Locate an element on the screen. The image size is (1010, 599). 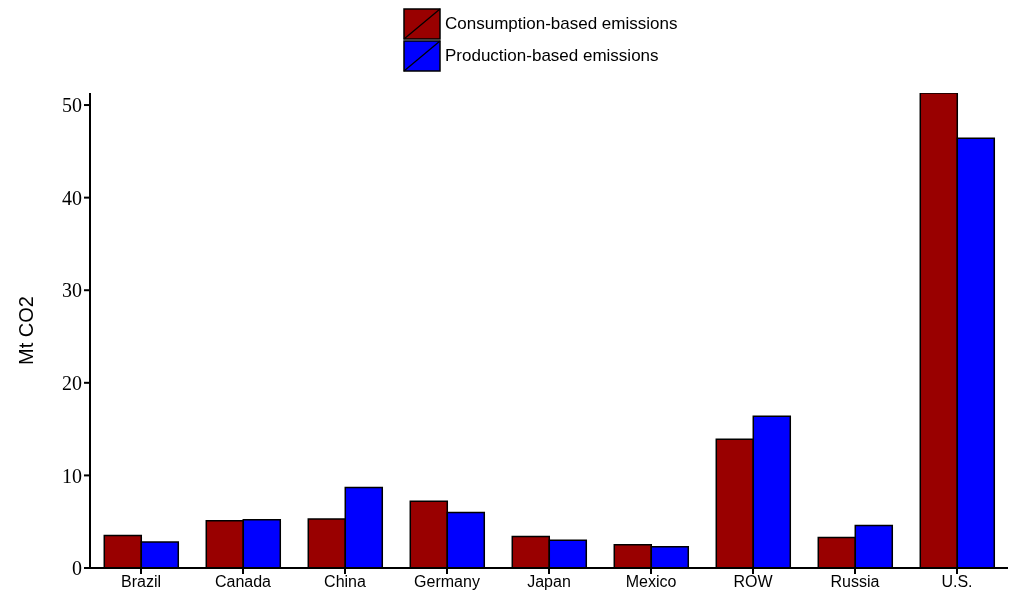
y-tick-label: 50 is located at coordinates (72, 105).